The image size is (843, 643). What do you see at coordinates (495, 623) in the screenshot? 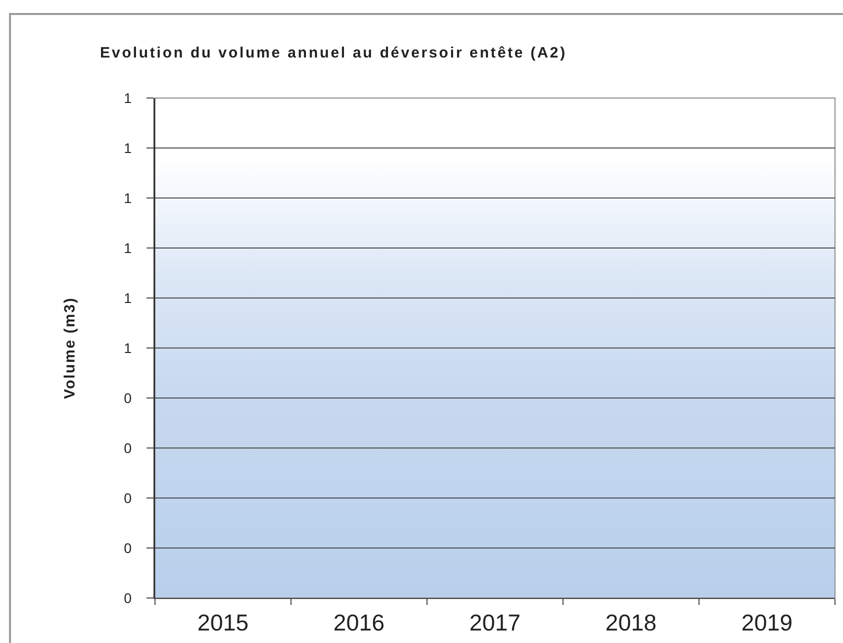
I see `x-tick-label: 2017` at bounding box center [495, 623].